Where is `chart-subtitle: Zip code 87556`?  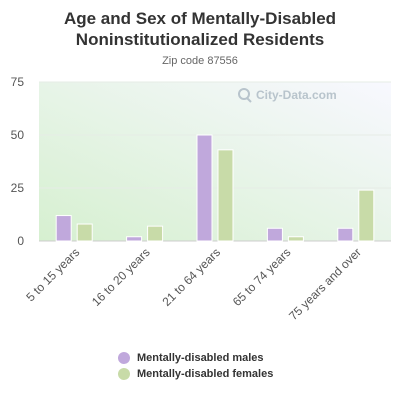
chart-subtitle: Zip code 87556 is located at coordinates (200, 61).